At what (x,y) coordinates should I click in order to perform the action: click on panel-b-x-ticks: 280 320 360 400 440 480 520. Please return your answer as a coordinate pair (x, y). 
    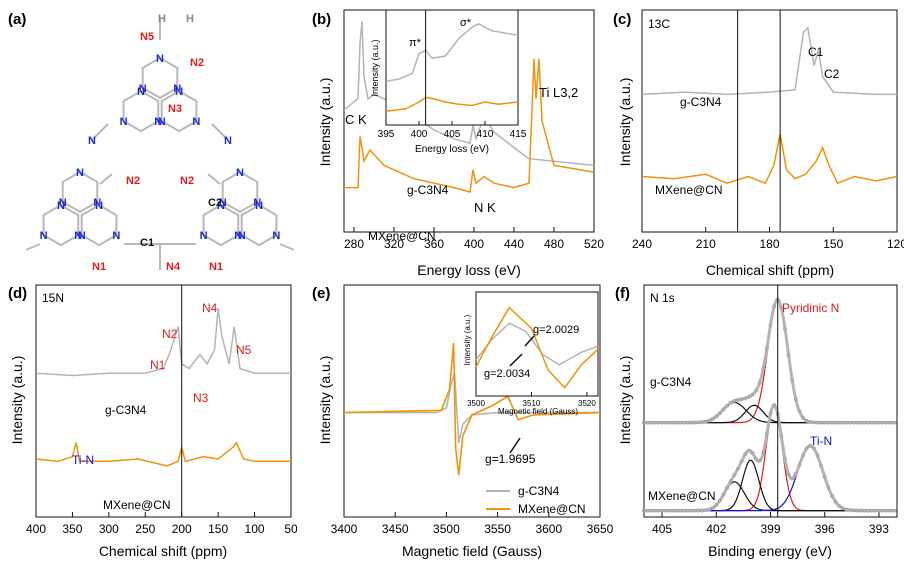
    Looking at the image, I should click on (474, 239).